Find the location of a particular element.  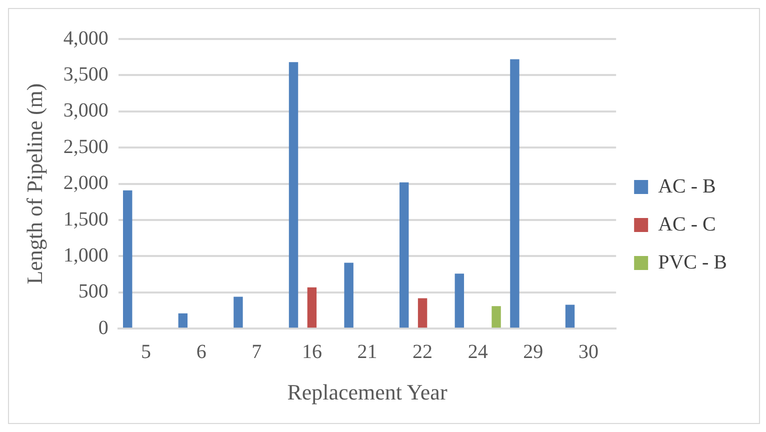

x-tick-label: 24 is located at coordinates (478, 351).